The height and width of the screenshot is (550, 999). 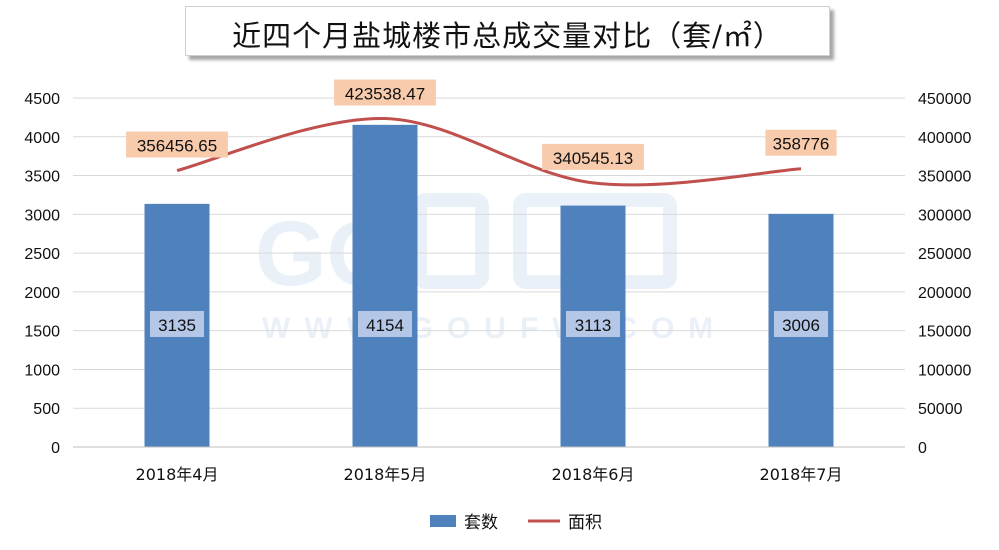 What do you see at coordinates (55, 448) in the screenshot?
I see `y-left-tick-label: 0` at bounding box center [55, 448].